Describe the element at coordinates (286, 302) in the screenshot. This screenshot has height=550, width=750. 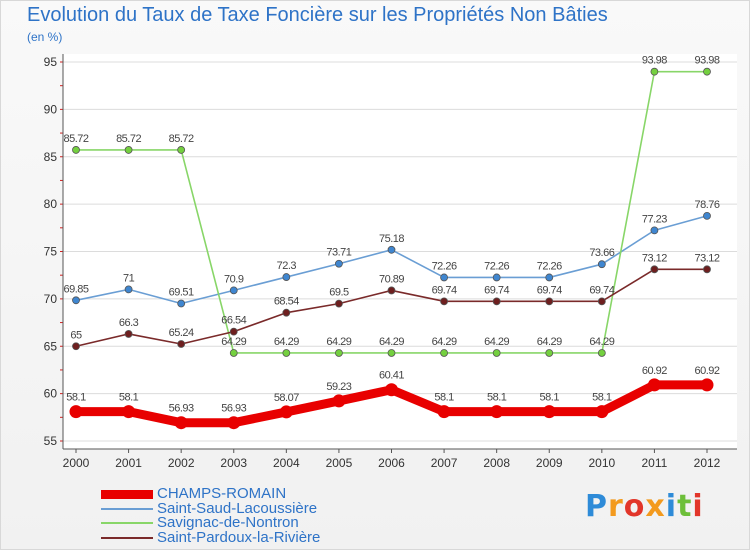
I see `data-label: 68.54` at that location.